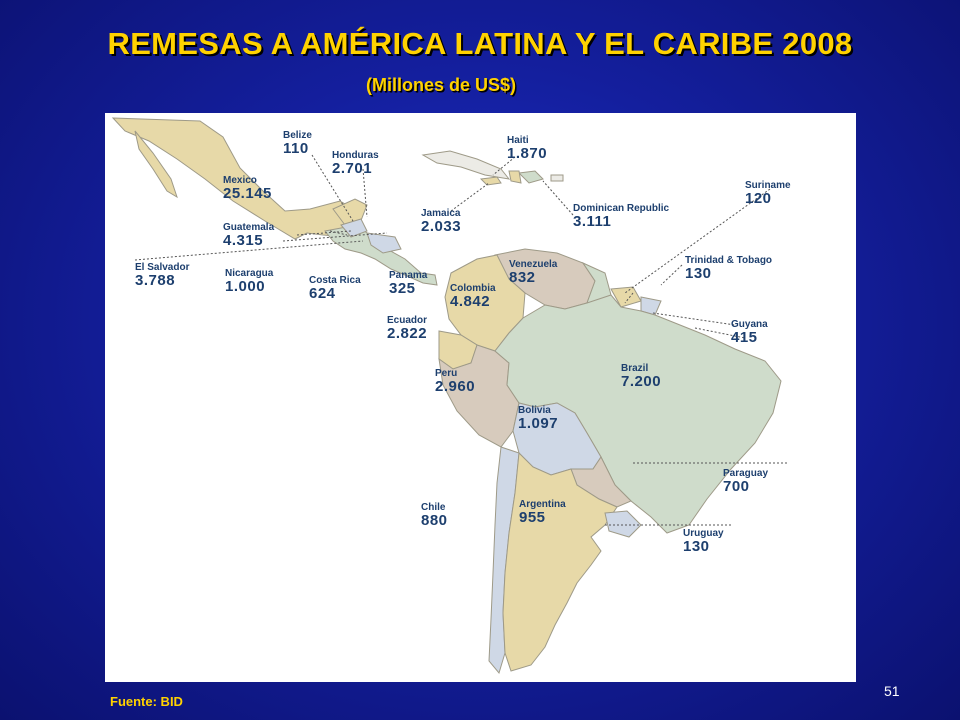 This screenshot has height=720, width=960. Describe the element at coordinates (703, 541) in the screenshot. I see `label-uruguay: Uruguay 130` at that location.